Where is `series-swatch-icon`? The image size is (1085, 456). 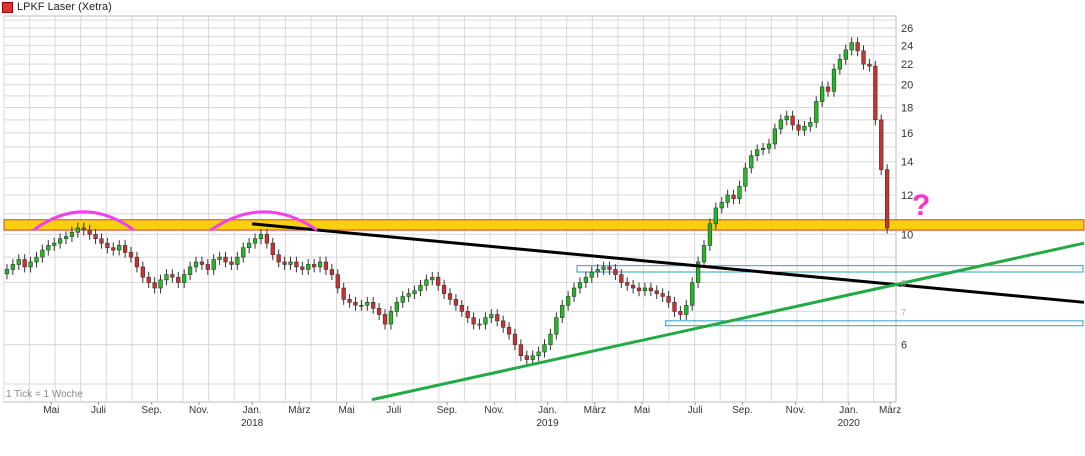 series-swatch-icon is located at coordinates (7, 7).